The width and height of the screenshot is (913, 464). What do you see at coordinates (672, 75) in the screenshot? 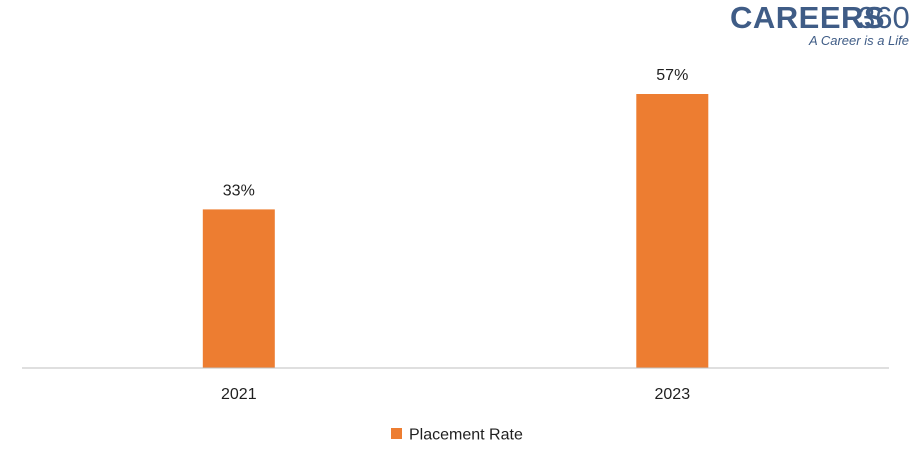
I see `data-label-2023: 57%` at bounding box center [672, 75].